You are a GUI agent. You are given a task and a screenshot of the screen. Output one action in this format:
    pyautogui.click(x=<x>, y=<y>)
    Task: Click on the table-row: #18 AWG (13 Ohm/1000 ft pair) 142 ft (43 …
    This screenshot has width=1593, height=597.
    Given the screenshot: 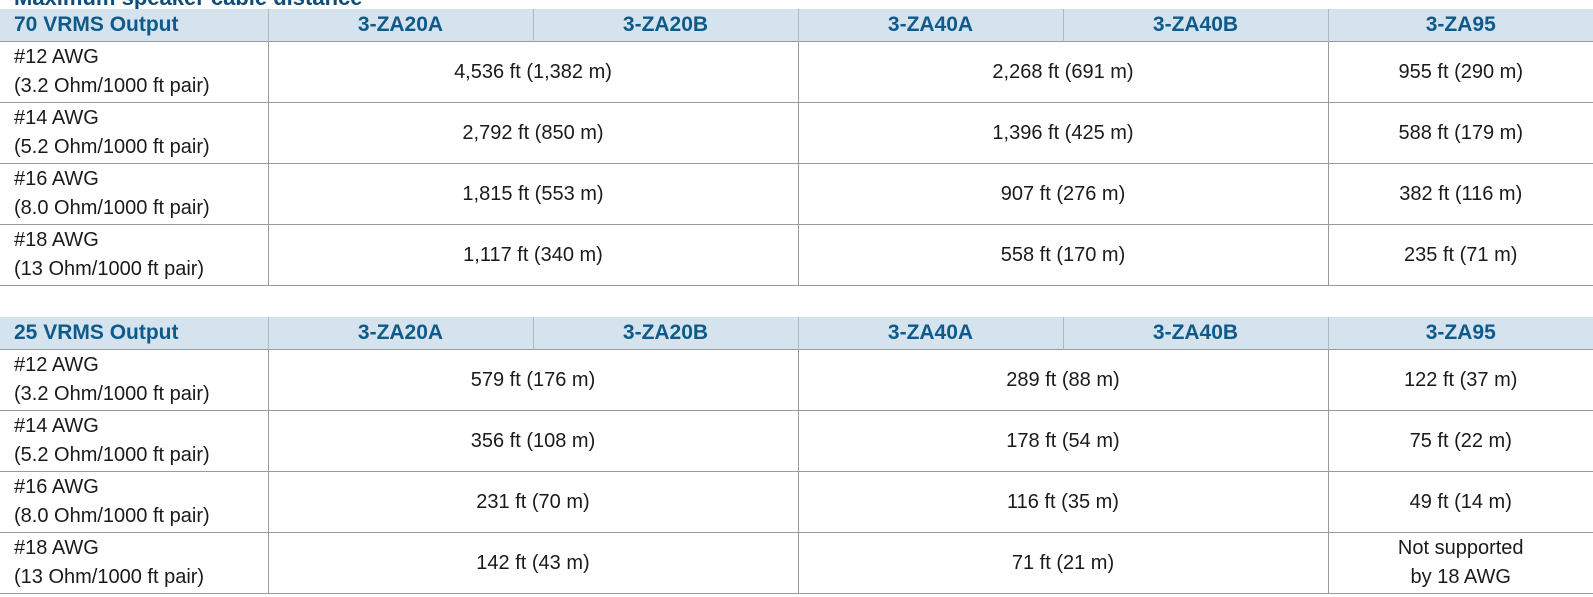 What is the action you would take?
    pyautogui.click(x=796, y=563)
    